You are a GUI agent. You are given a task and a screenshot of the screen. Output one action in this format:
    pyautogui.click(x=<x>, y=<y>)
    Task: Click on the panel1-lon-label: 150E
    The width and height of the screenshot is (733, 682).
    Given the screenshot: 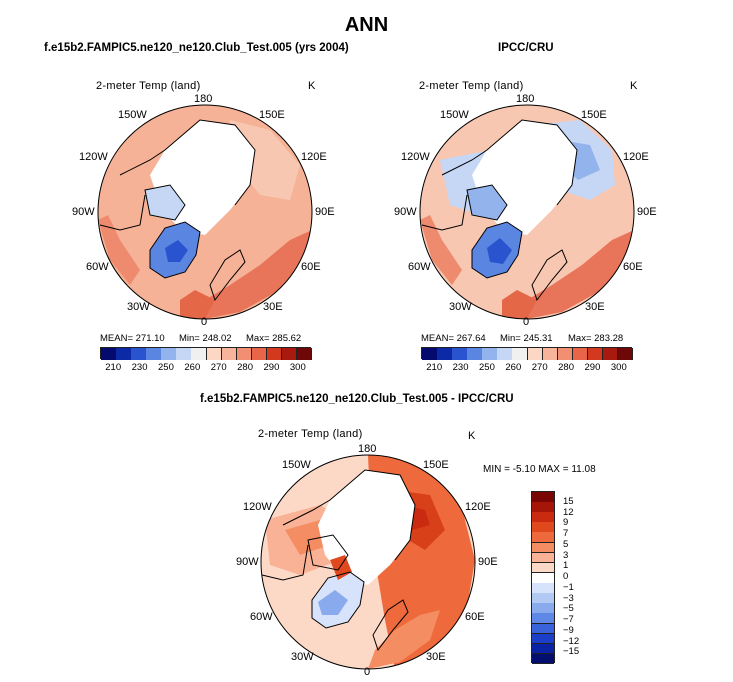 What is the action you would take?
    pyautogui.click(x=272, y=115)
    